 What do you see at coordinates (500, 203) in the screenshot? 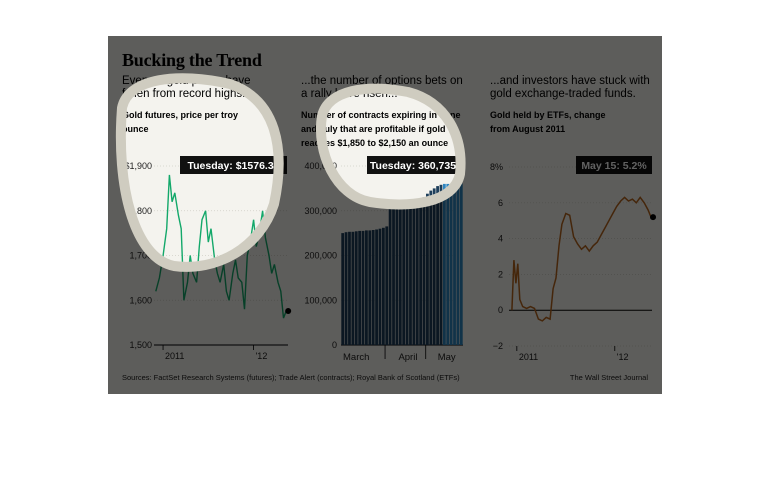
I see `etf-y-tick-label: 6` at bounding box center [500, 203].